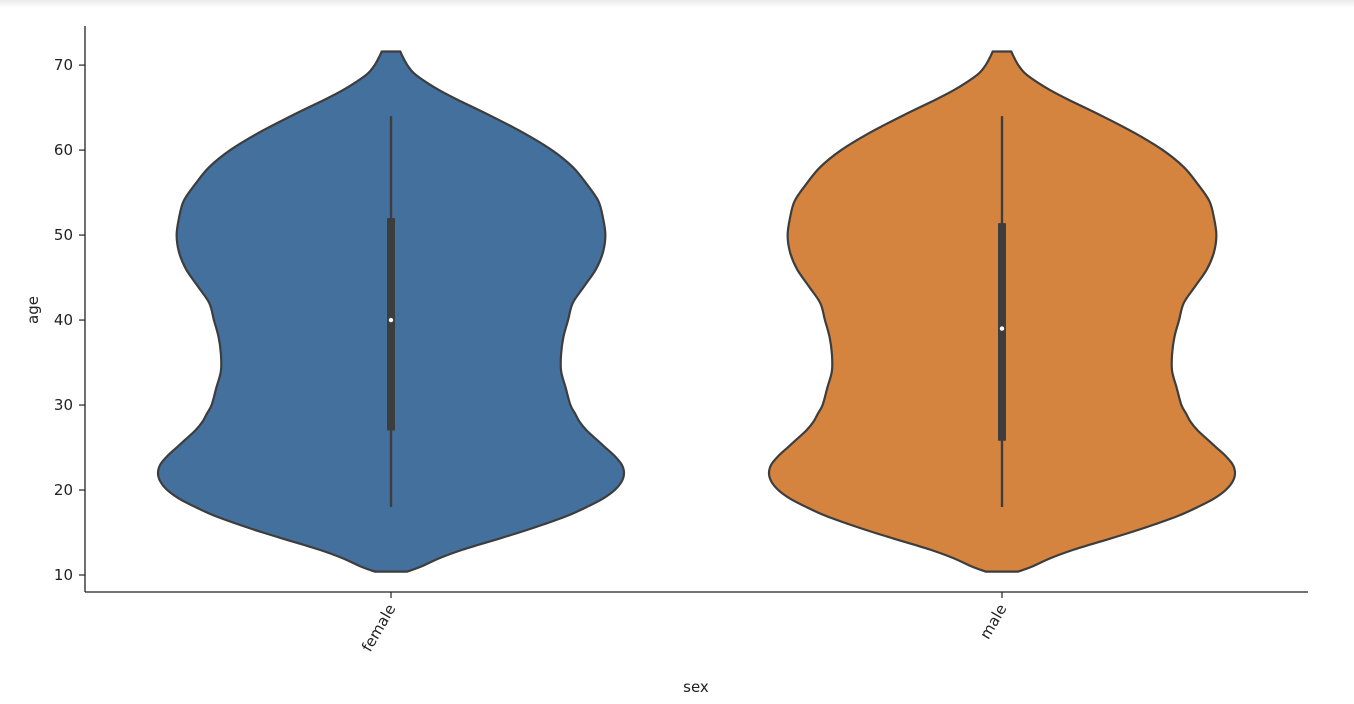 The width and height of the screenshot is (1354, 704). What do you see at coordinates (378, 628) in the screenshot?
I see `x-tick-label-female: female` at bounding box center [378, 628].